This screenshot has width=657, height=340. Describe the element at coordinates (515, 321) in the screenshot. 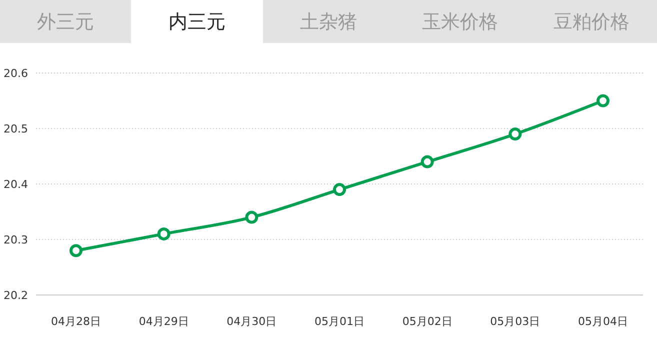

I see `x-tick-label: 05月03日` at that location.